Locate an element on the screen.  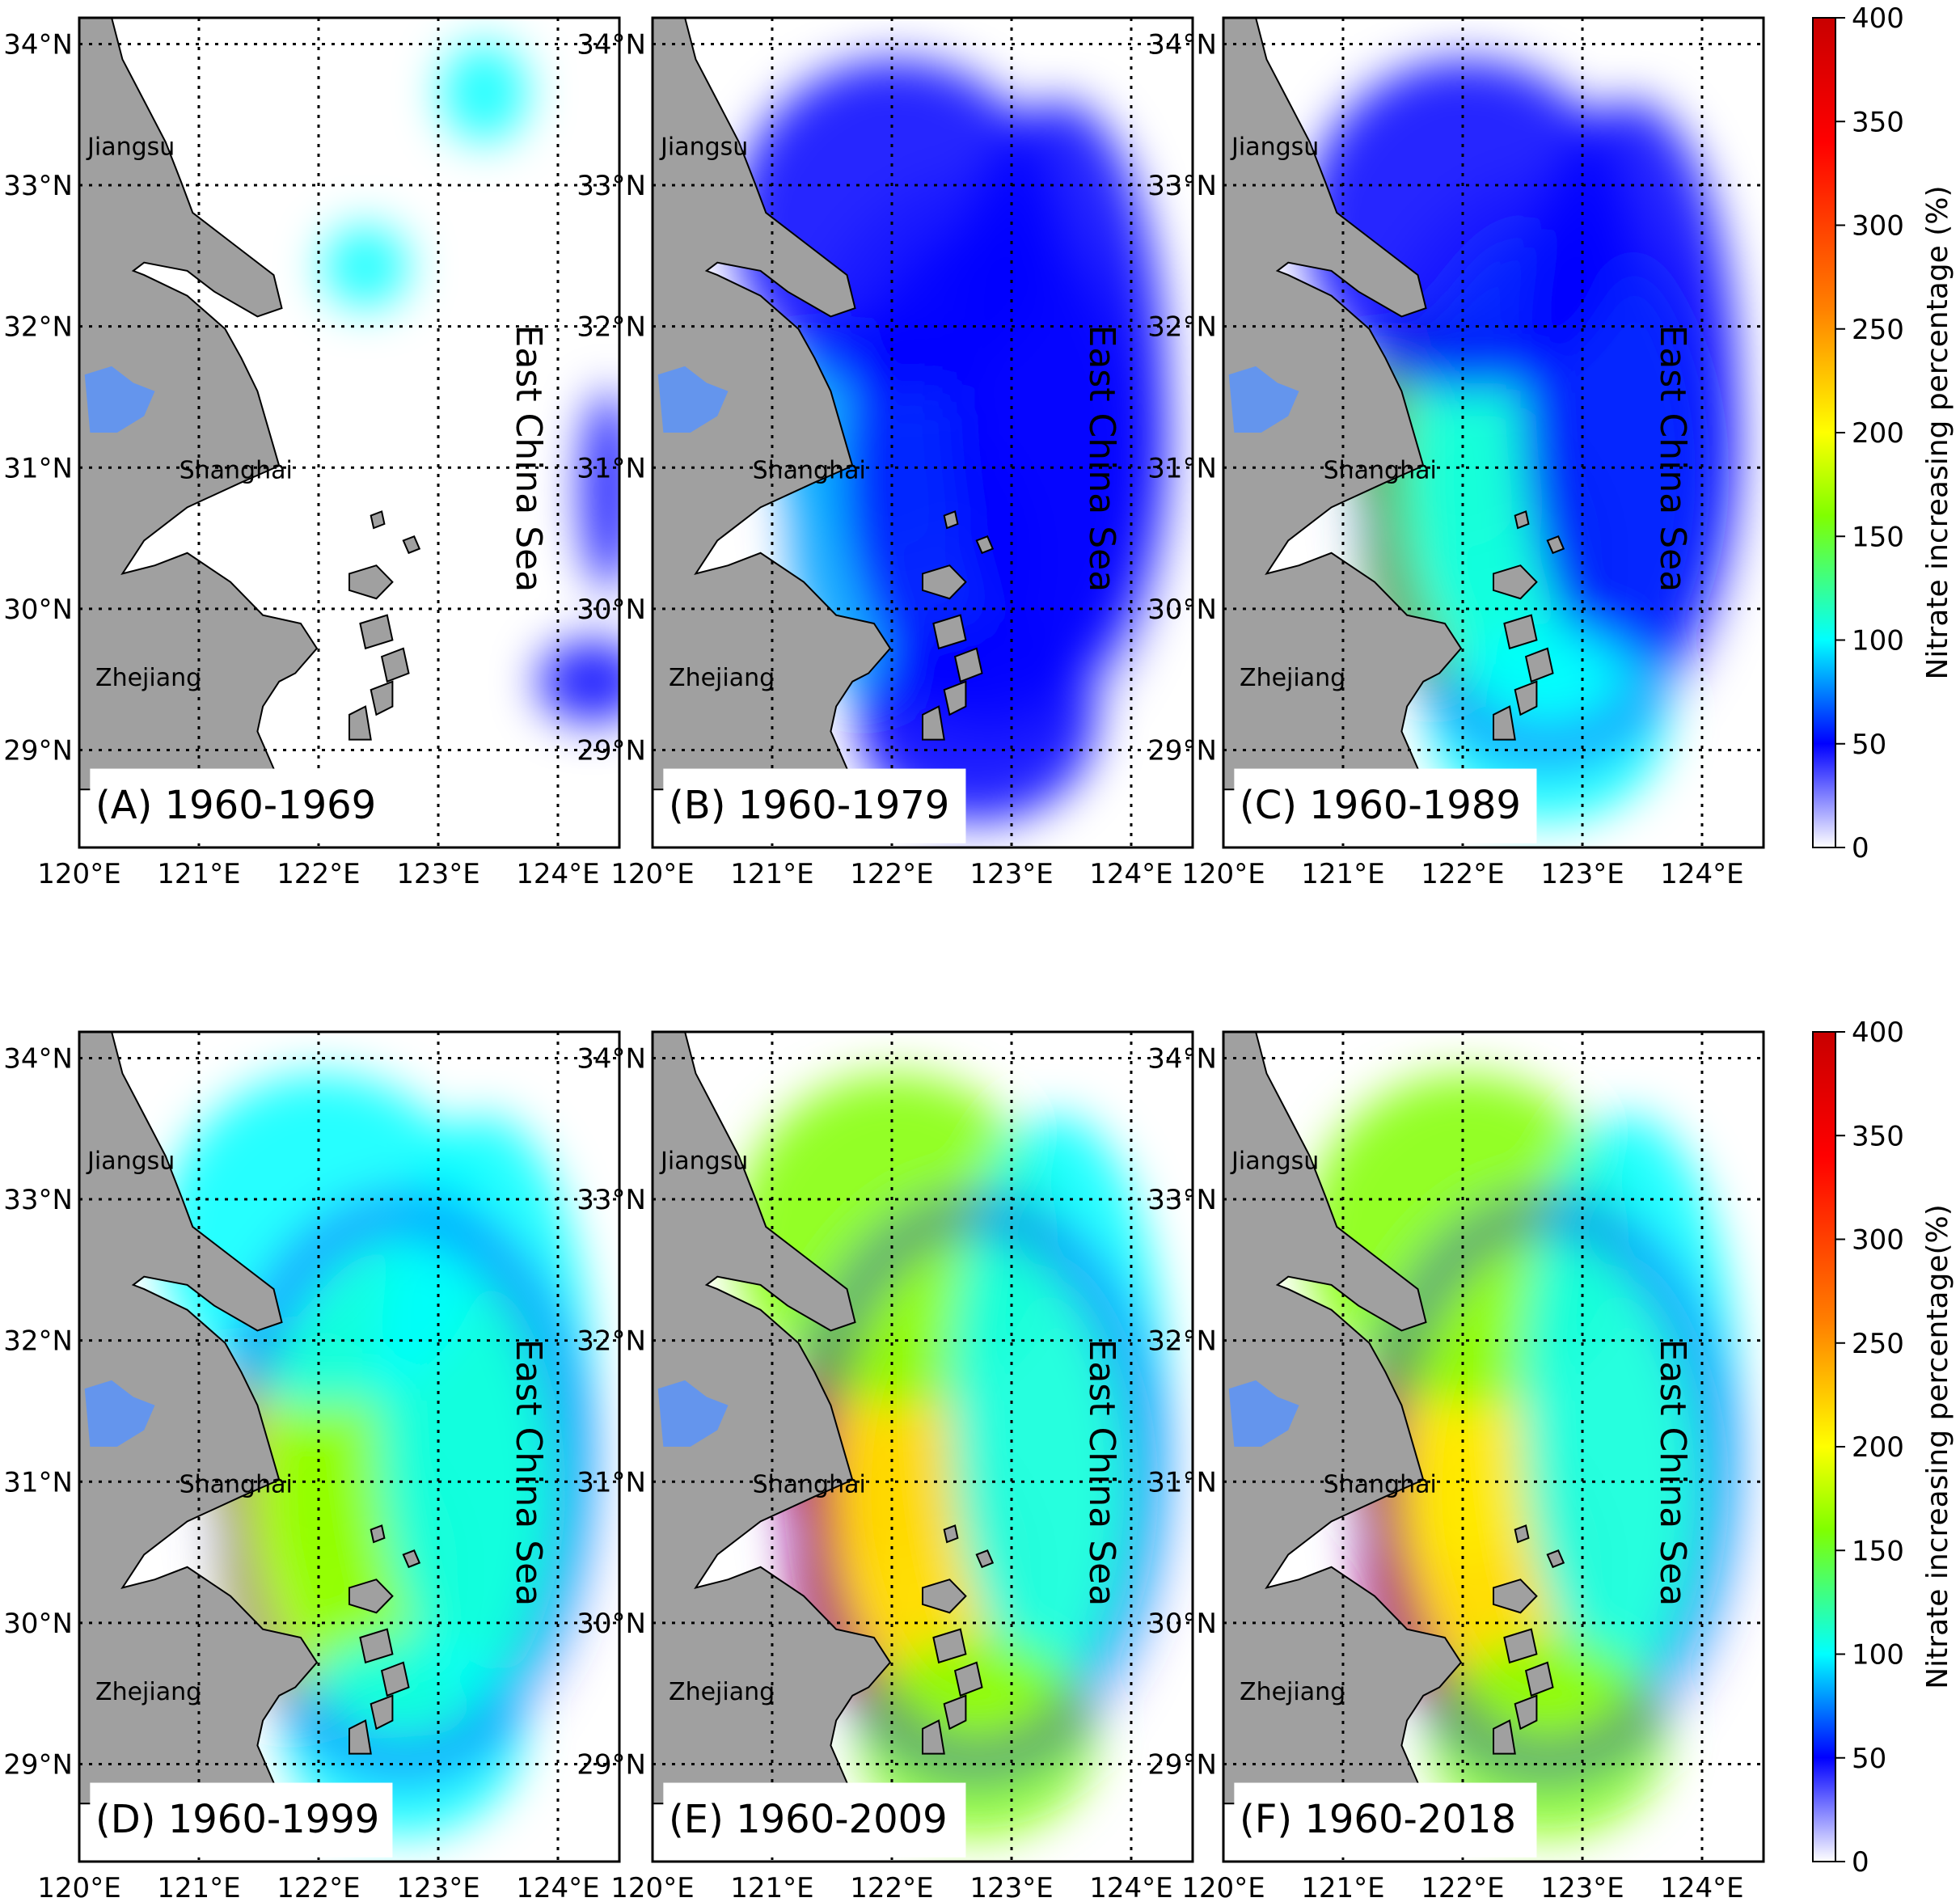
colorbar-top-bar is located at coordinates (1824, 432).